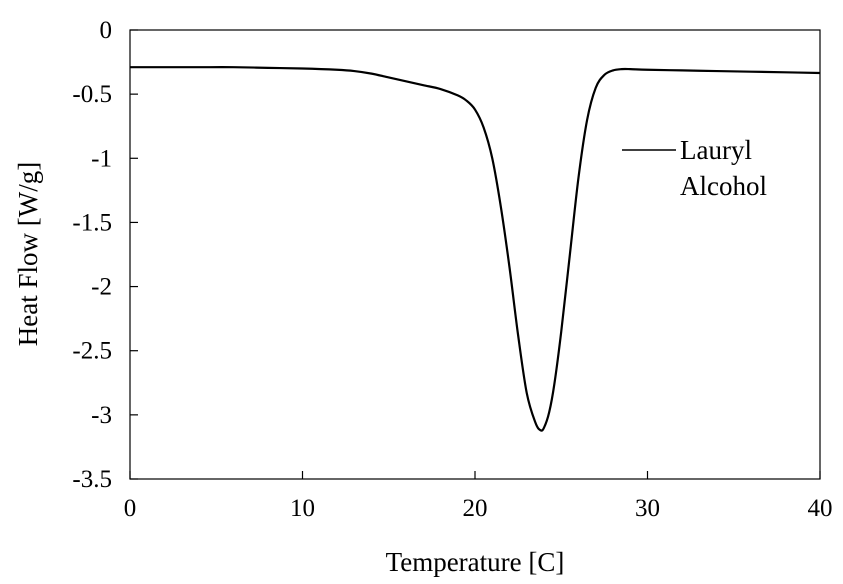 The width and height of the screenshot is (843, 584). Describe the element at coordinates (723, 186) in the screenshot. I see `legend-label-line-2: Alcohol` at that location.